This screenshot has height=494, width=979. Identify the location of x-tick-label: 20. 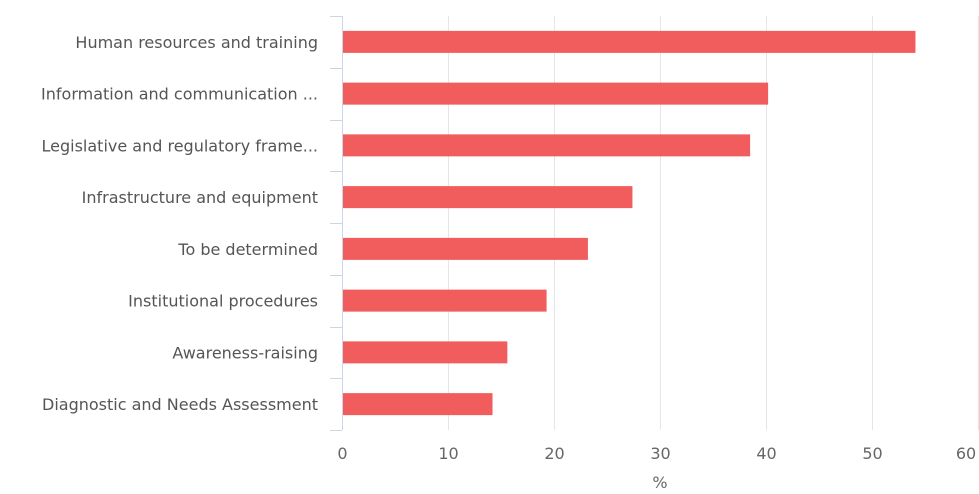
(554, 453).